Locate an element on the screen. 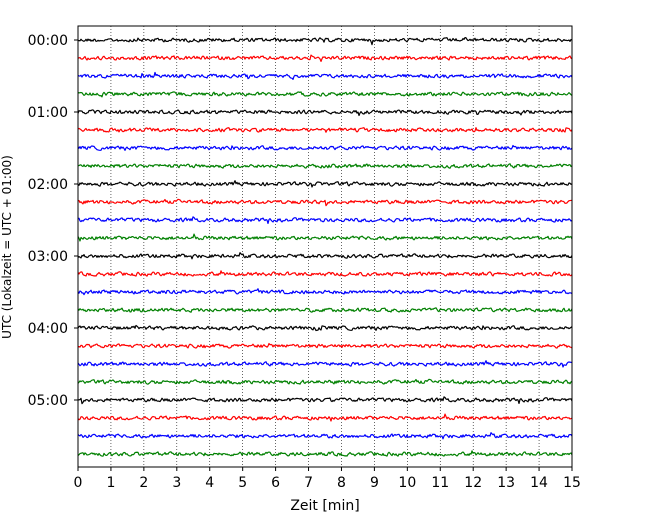 The height and width of the screenshot is (520, 650). y-axis-label: UTC (Lokalzeit = UTC + 01:00) is located at coordinates (7, 247).